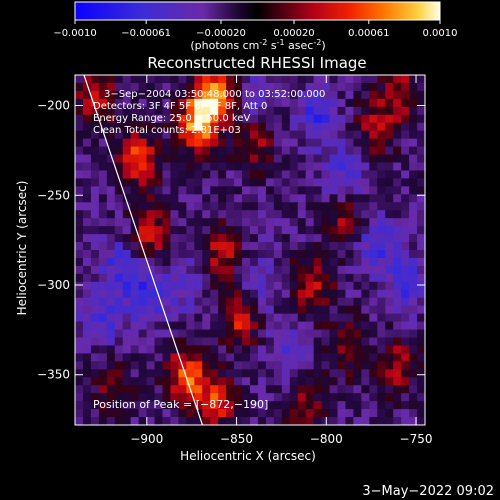  Describe the element at coordinates (326, 439) in the screenshot. I see `x-tick-label: −800` at that location.